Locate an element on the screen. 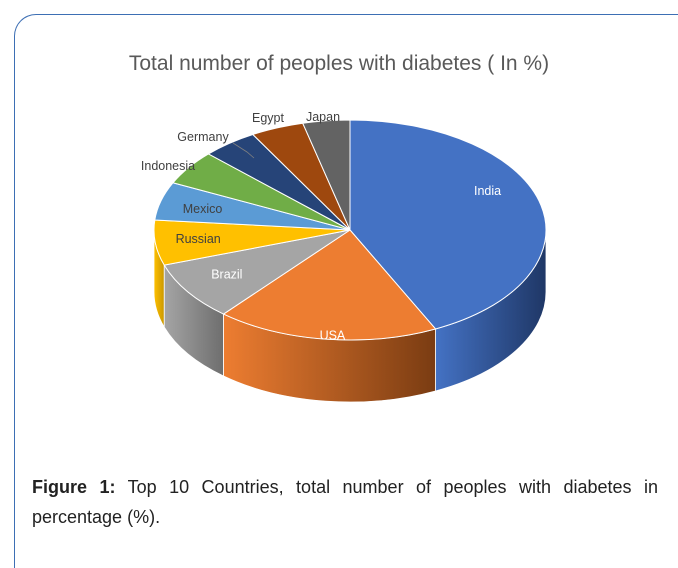 This screenshot has height=568, width=678. pie-slice-usa is located at coordinates (329, 285).